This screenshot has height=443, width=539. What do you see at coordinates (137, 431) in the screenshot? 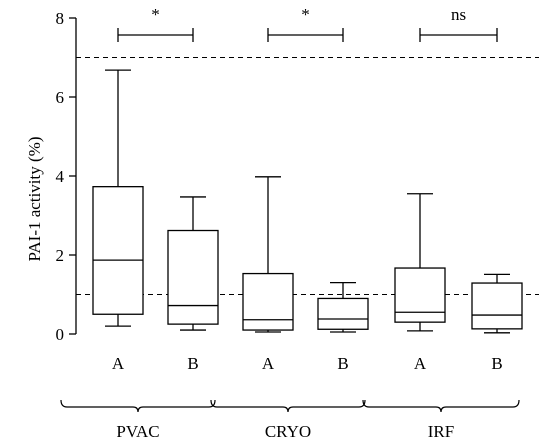
I see `group-label: PVAC` at bounding box center [137, 431].